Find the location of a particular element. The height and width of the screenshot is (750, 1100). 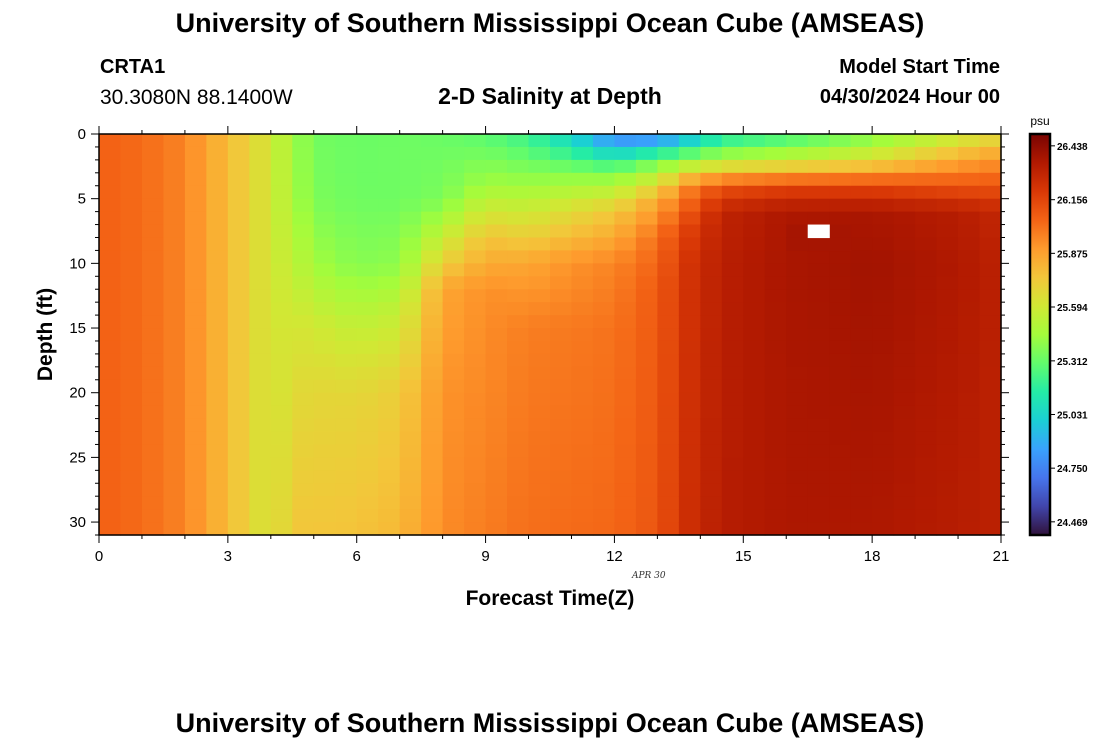

colorbar-tick-label: 26.438 is located at coordinates (1072, 147).